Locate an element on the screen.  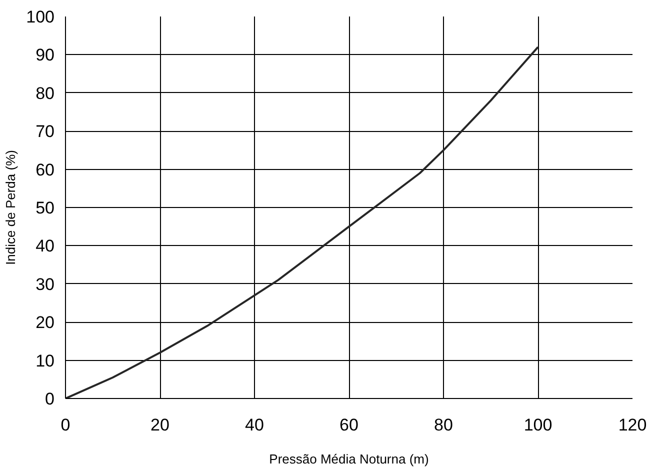
y-tick-label: 20 is located at coordinates (45, 322).